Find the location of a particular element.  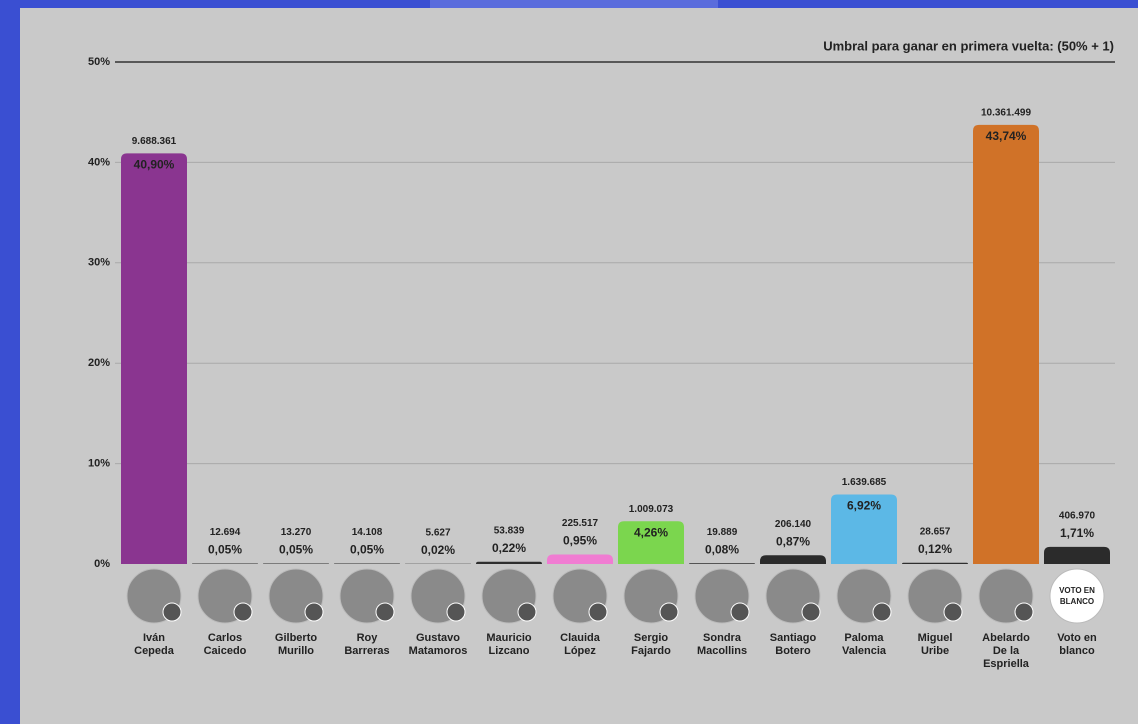

vote-label: 225.517 is located at coordinates (580, 523).